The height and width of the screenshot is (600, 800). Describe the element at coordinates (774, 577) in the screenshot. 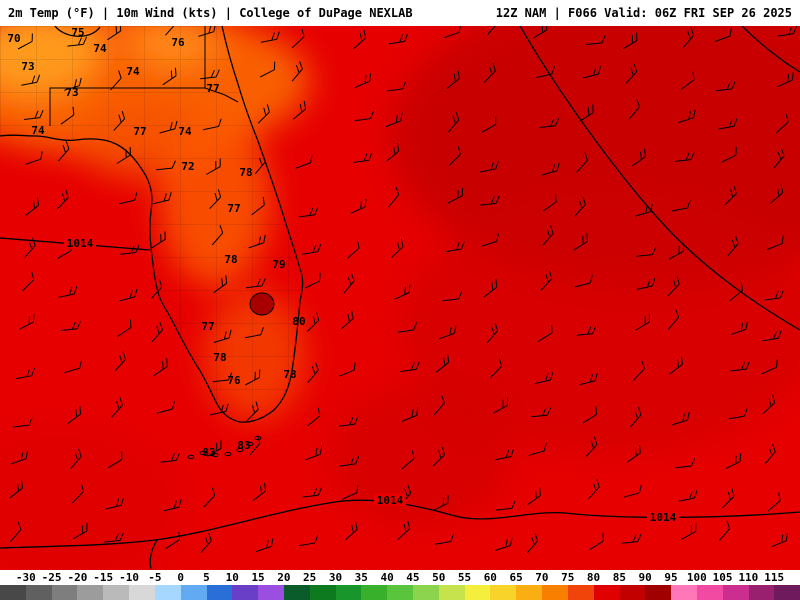

I see `colorbar-tick-label: 115` at that location.